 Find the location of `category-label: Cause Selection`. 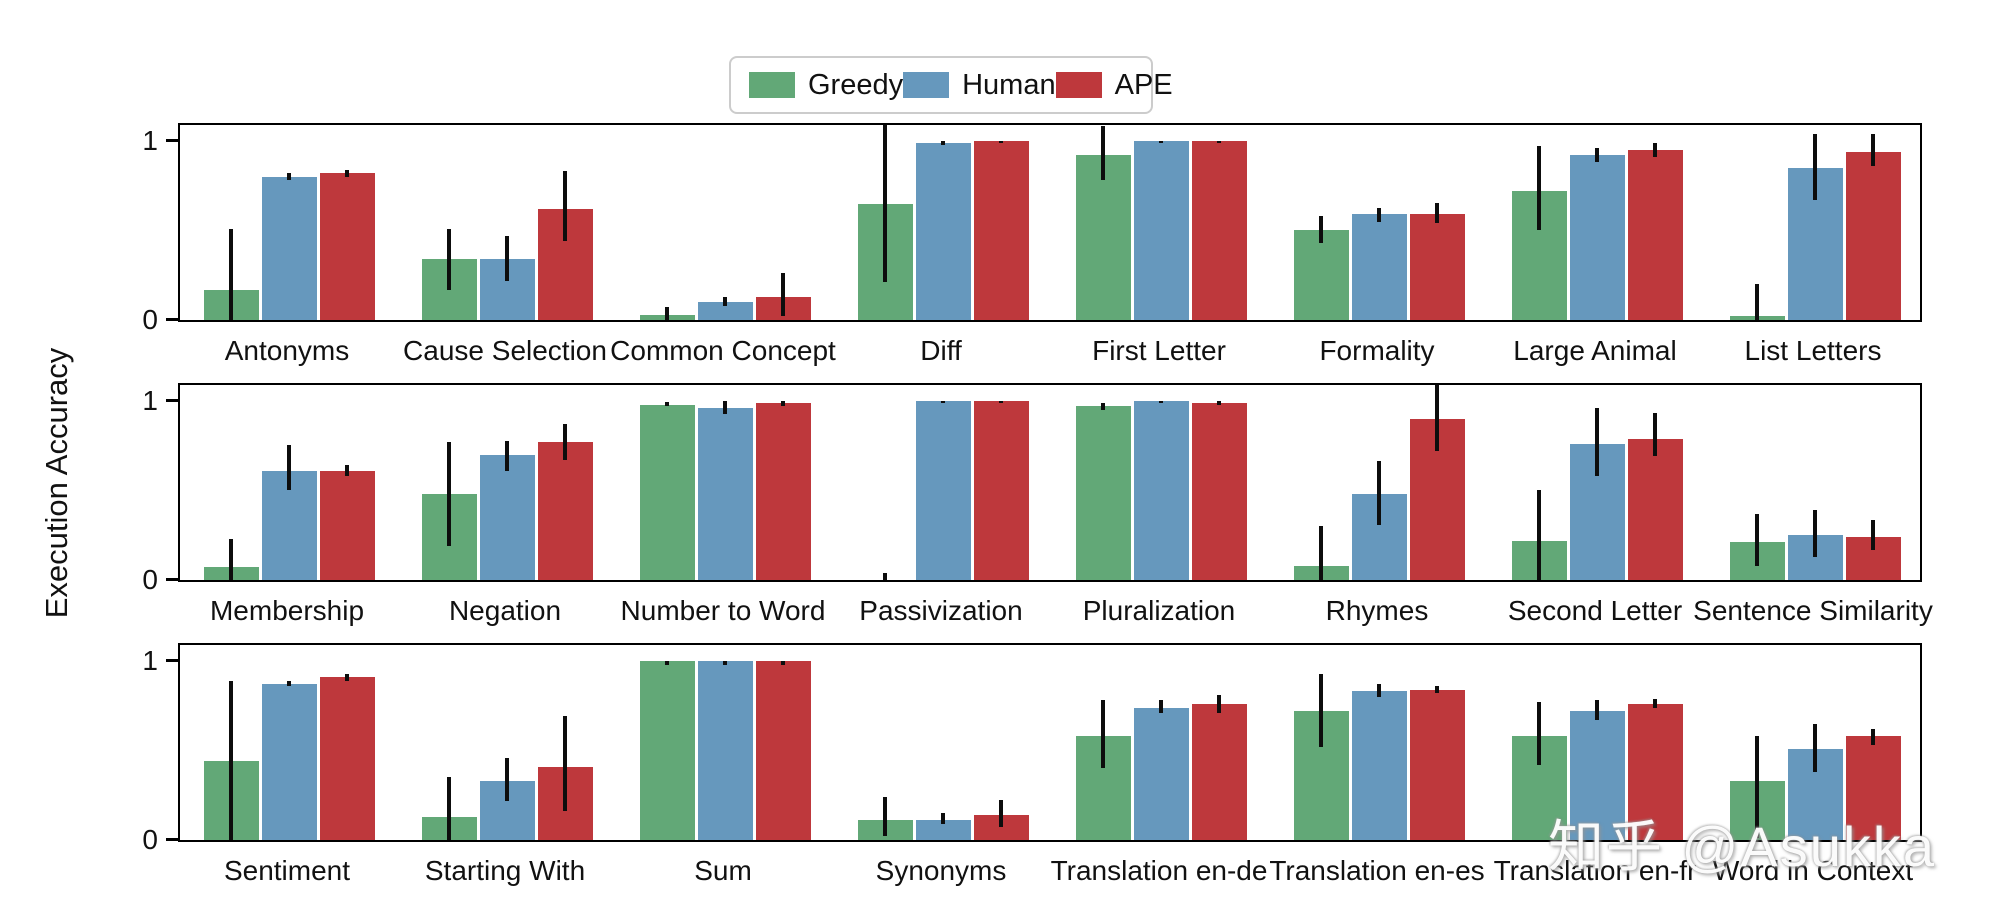

category-label: Cause Selection is located at coordinates (505, 350).